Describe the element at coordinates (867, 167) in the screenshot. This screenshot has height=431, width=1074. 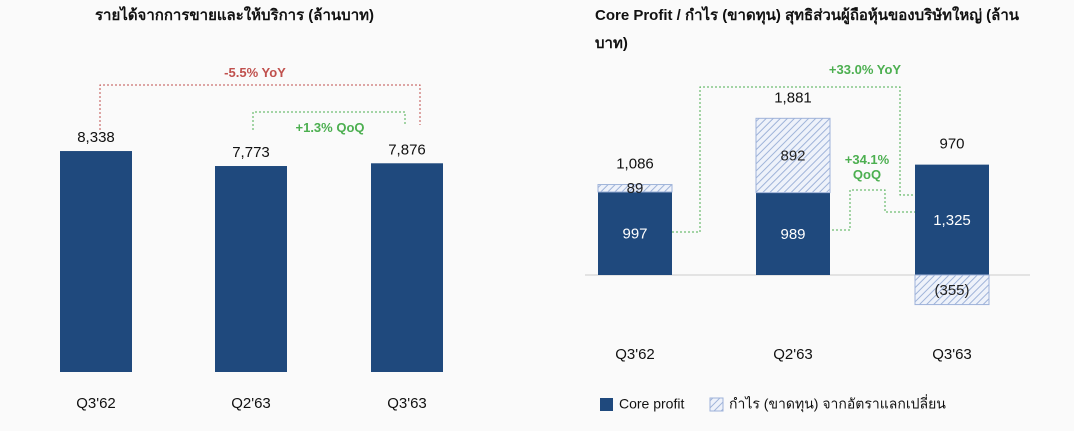
I see `annotation: +34.1% QoQ` at that location.